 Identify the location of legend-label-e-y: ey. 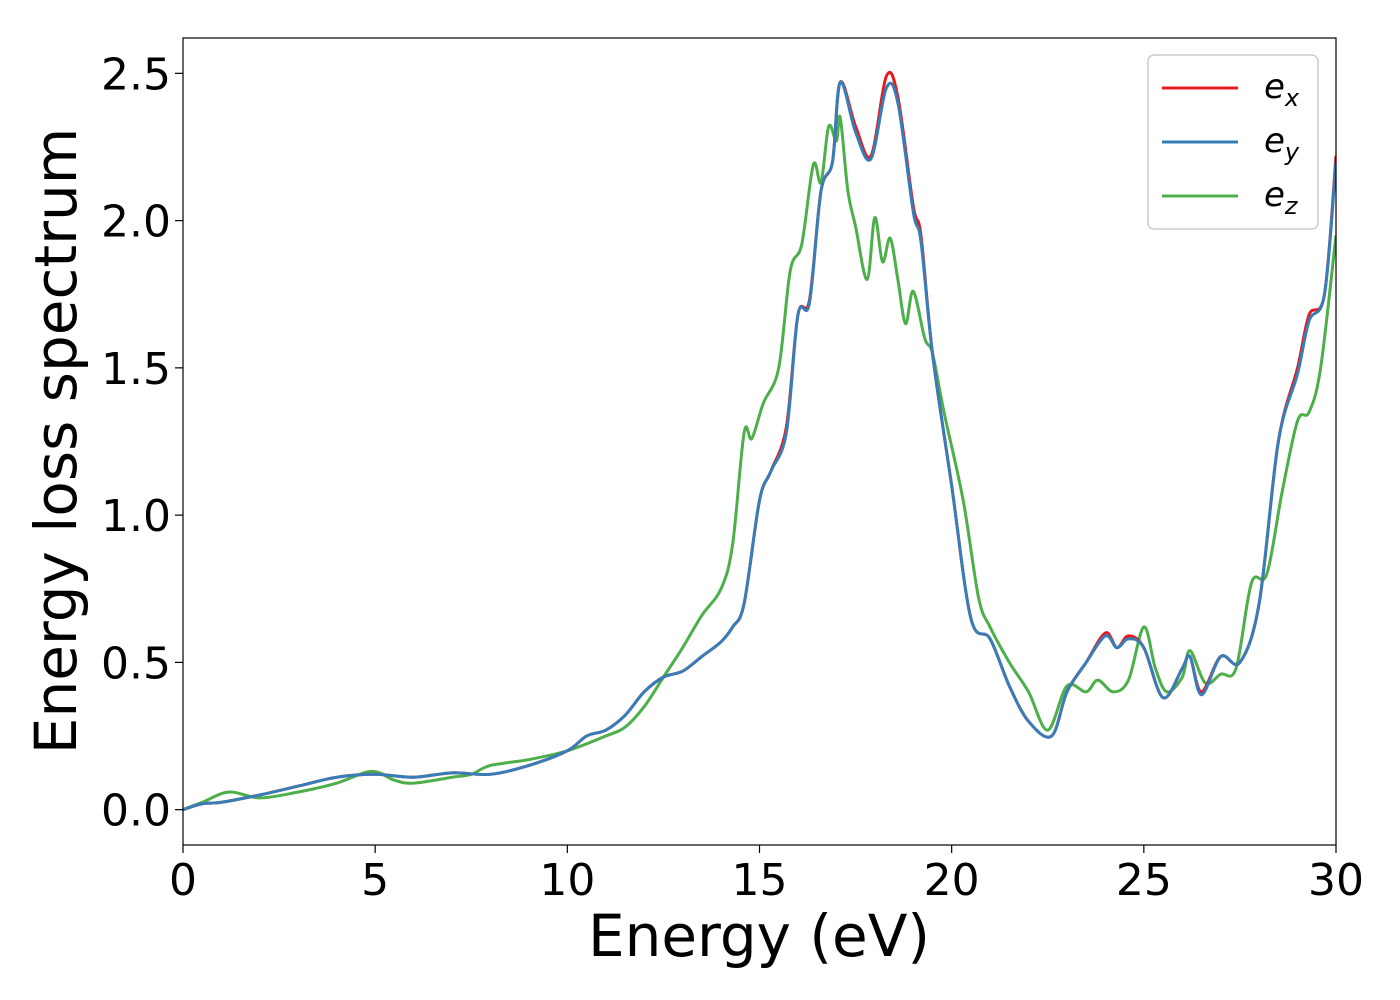
(1282, 143).